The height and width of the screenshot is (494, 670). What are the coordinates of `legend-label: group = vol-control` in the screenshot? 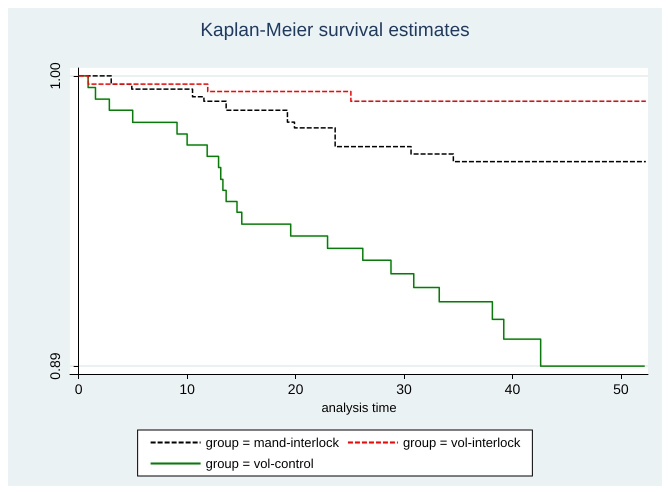 It's located at (260, 463).